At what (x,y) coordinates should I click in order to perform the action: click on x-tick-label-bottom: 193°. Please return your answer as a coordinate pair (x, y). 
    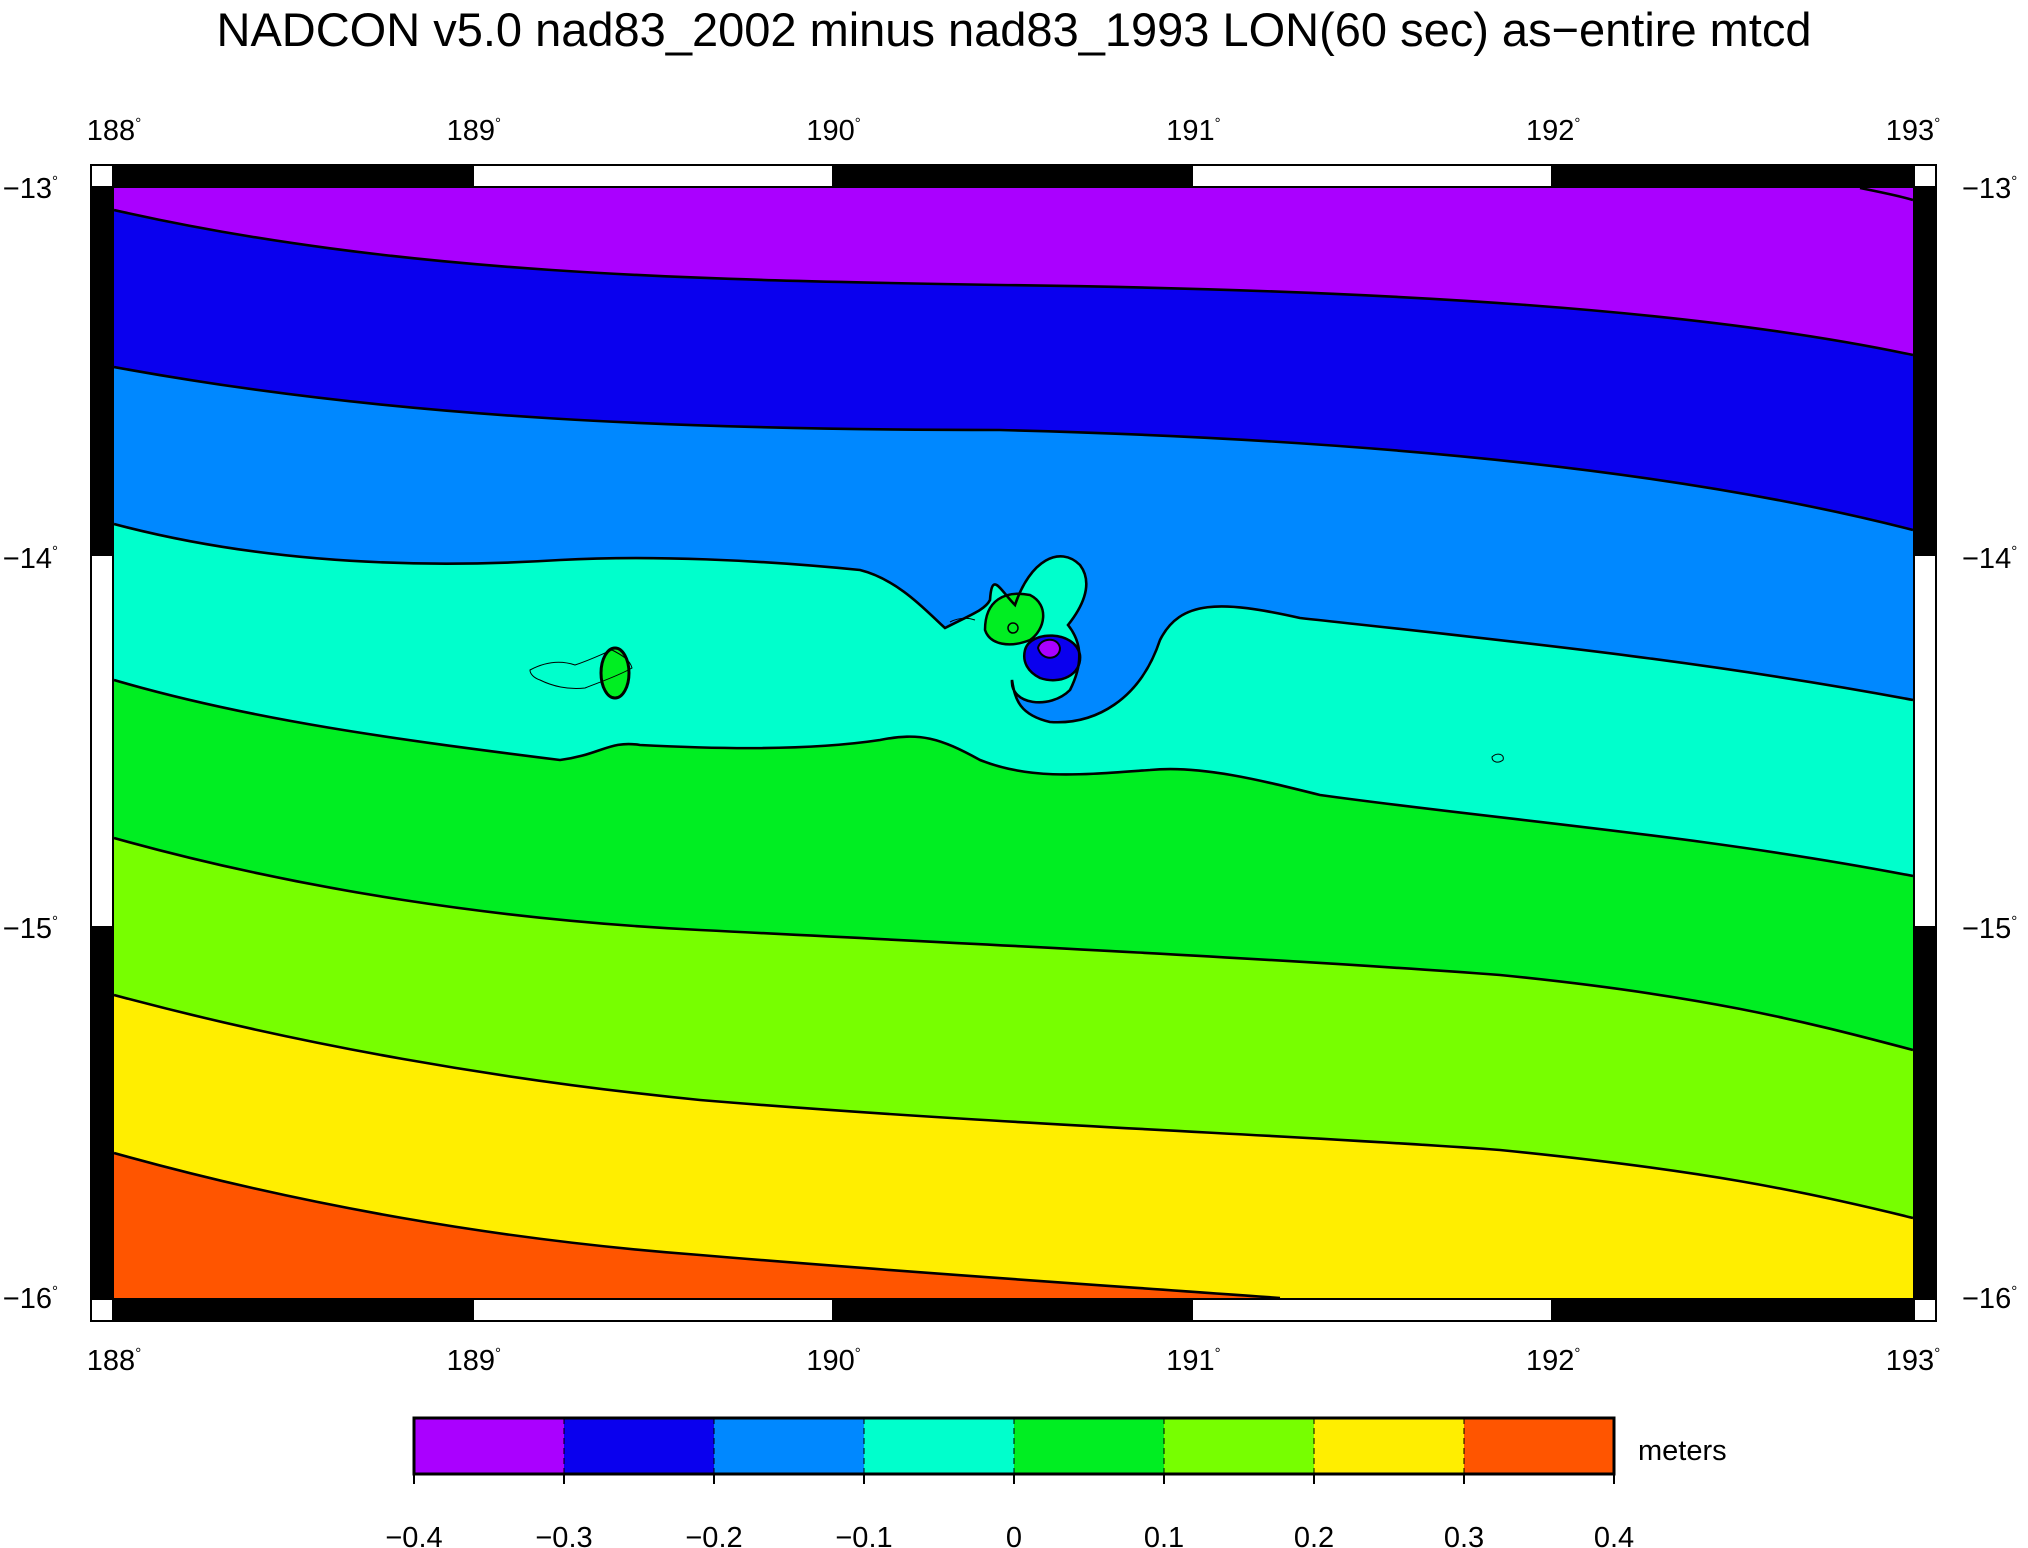
    Looking at the image, I should click on (1913, 1361).